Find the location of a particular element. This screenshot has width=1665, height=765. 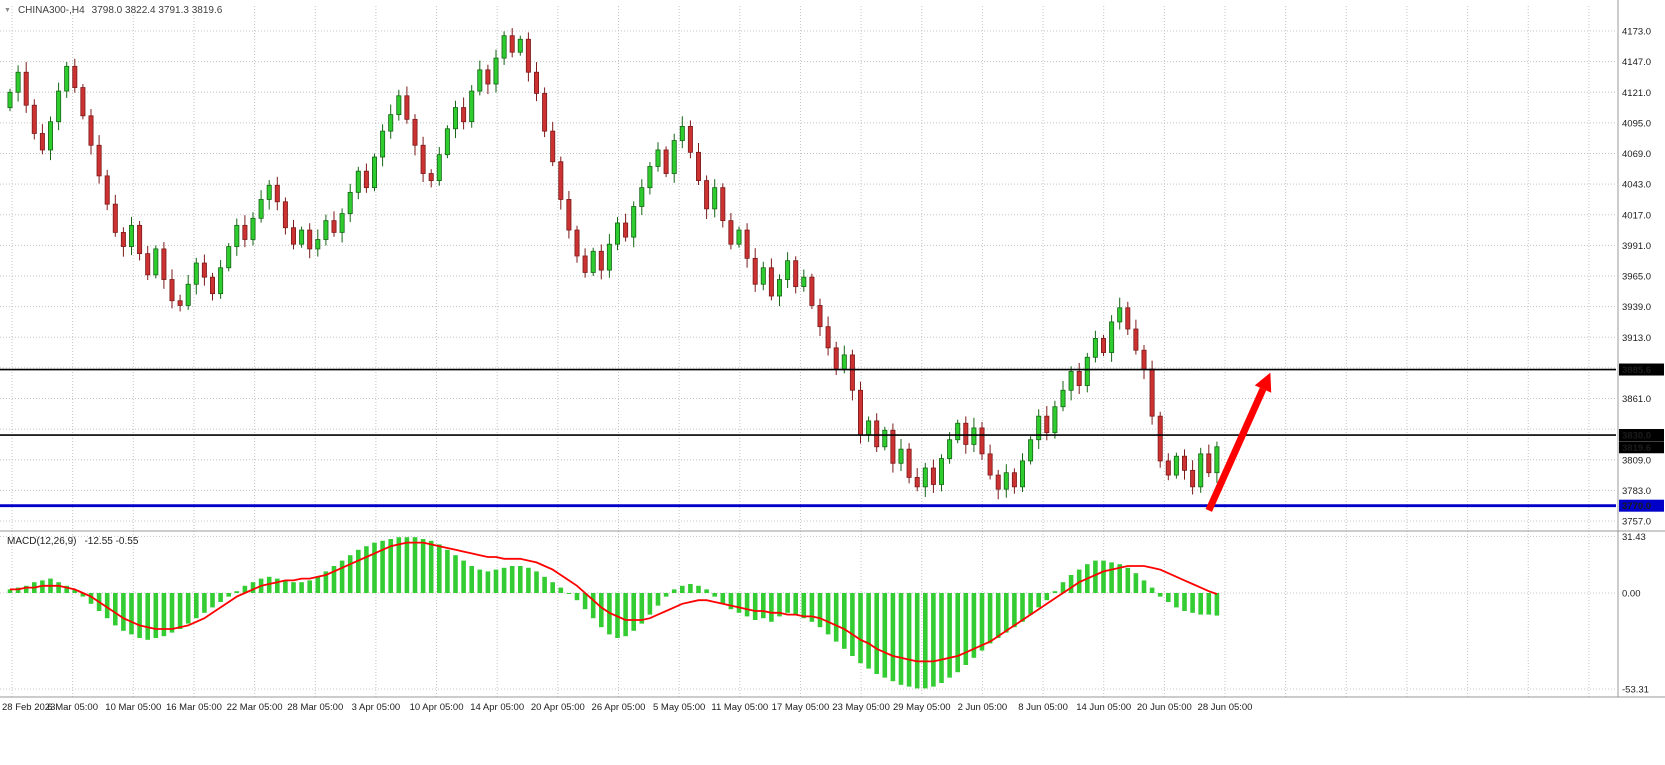

time-tick-label: 23 May 05:00 is located at coordinates (861, 707).